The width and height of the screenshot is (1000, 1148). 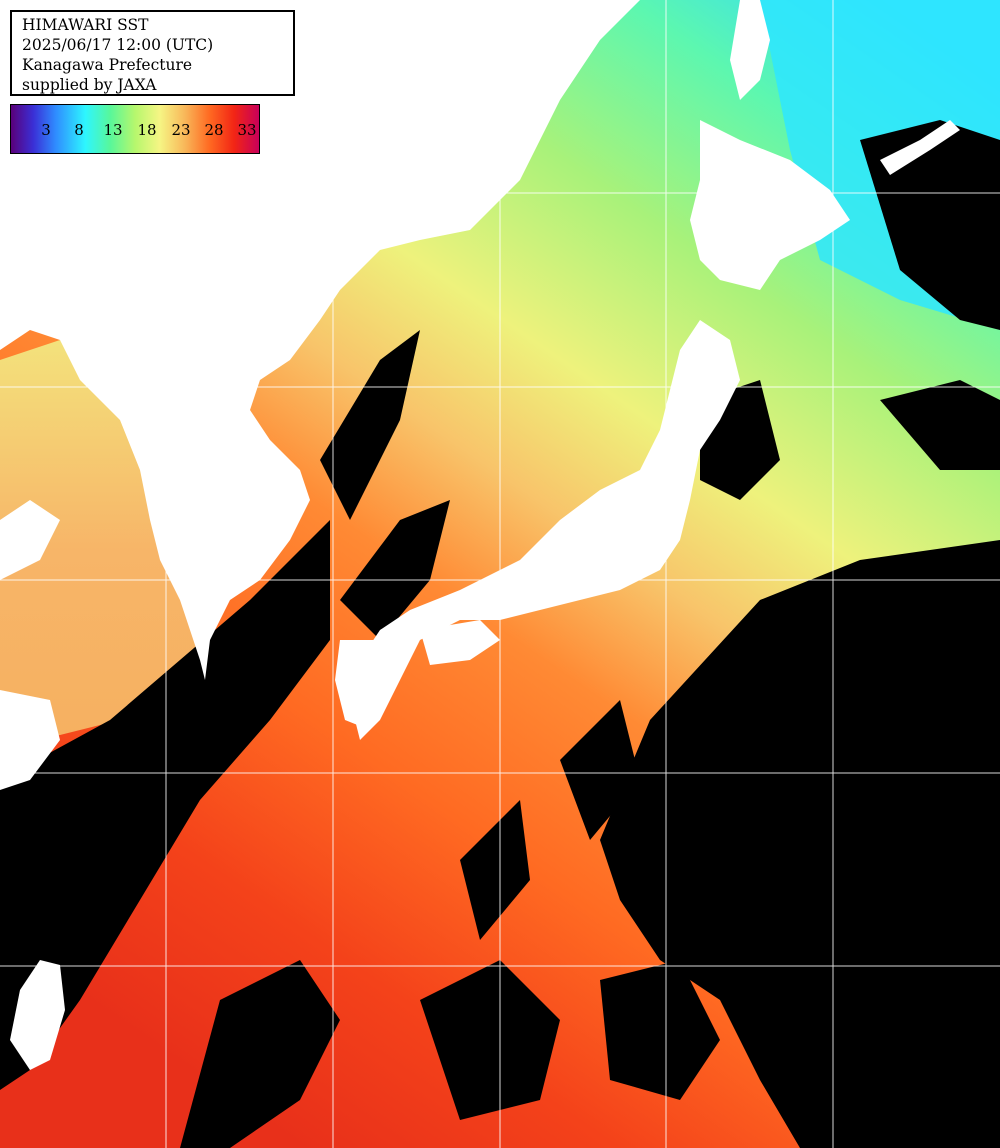 What do you see at coordinates (415, 146) in the screenshot?
I see `land-sado-island` at bounding box center [415, 146].